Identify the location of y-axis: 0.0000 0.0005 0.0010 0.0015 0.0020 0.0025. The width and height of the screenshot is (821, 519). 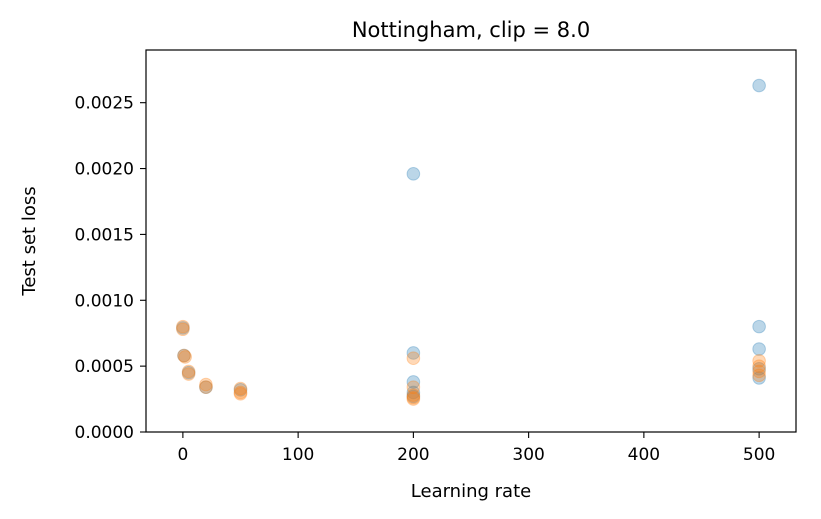
(110, 268).